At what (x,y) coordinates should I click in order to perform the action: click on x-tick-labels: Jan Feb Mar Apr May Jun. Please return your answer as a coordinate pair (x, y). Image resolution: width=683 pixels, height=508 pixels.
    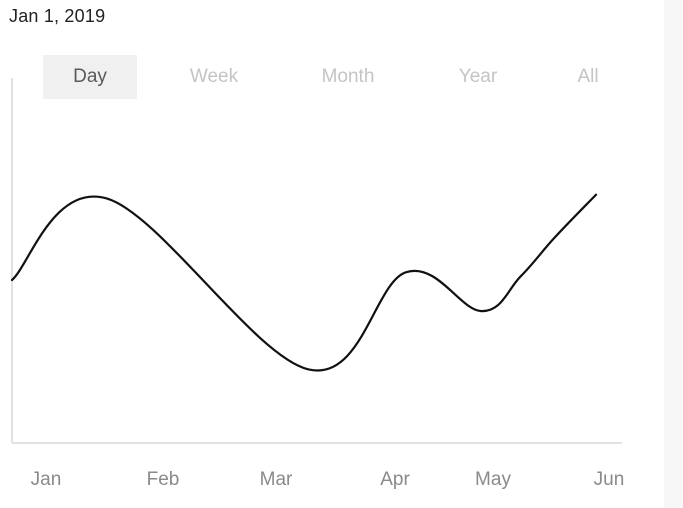
    Looking at the image, I should click on (328, 479).